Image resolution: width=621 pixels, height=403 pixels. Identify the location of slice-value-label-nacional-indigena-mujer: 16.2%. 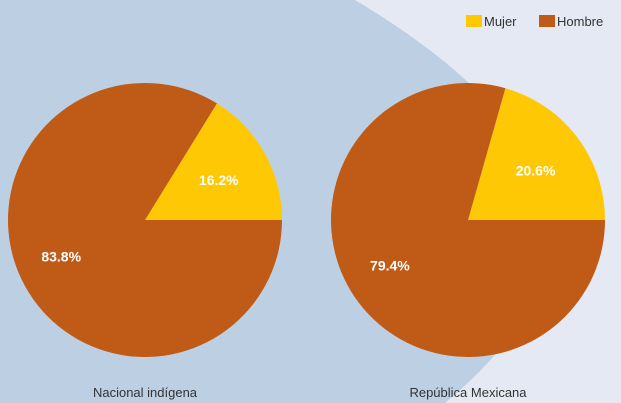
(219, 180).